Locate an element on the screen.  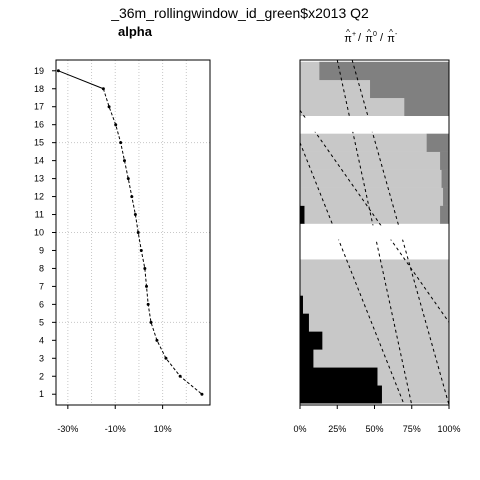
alpha-line-solid is located at coordinates (81, 80).